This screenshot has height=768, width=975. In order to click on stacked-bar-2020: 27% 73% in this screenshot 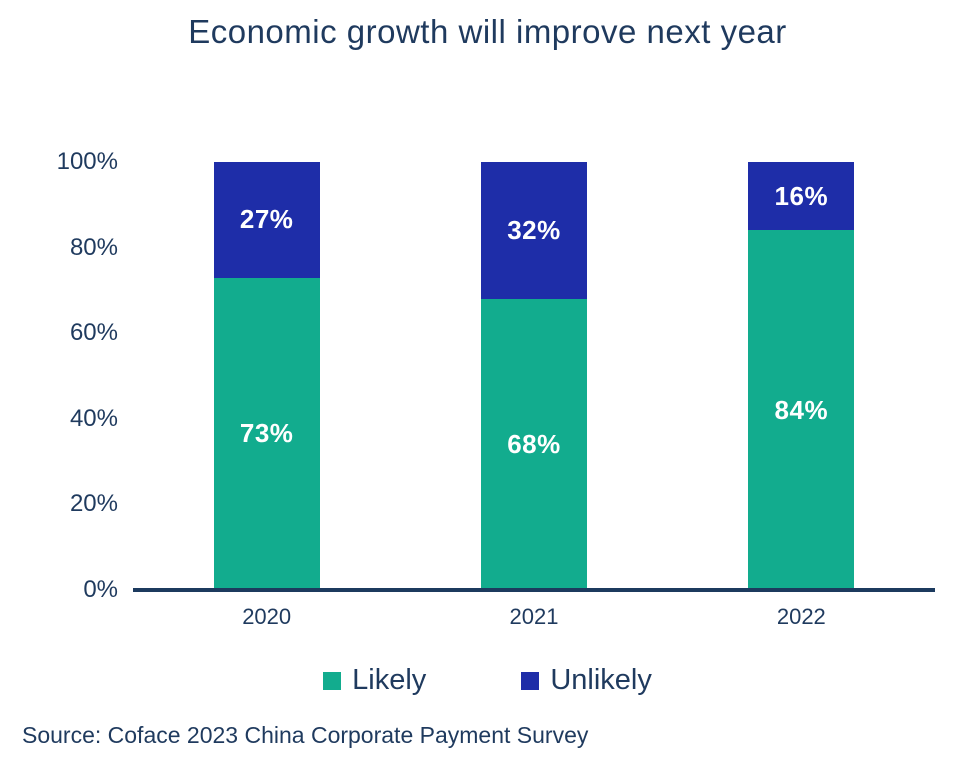, I will do `click(266, 376)`.